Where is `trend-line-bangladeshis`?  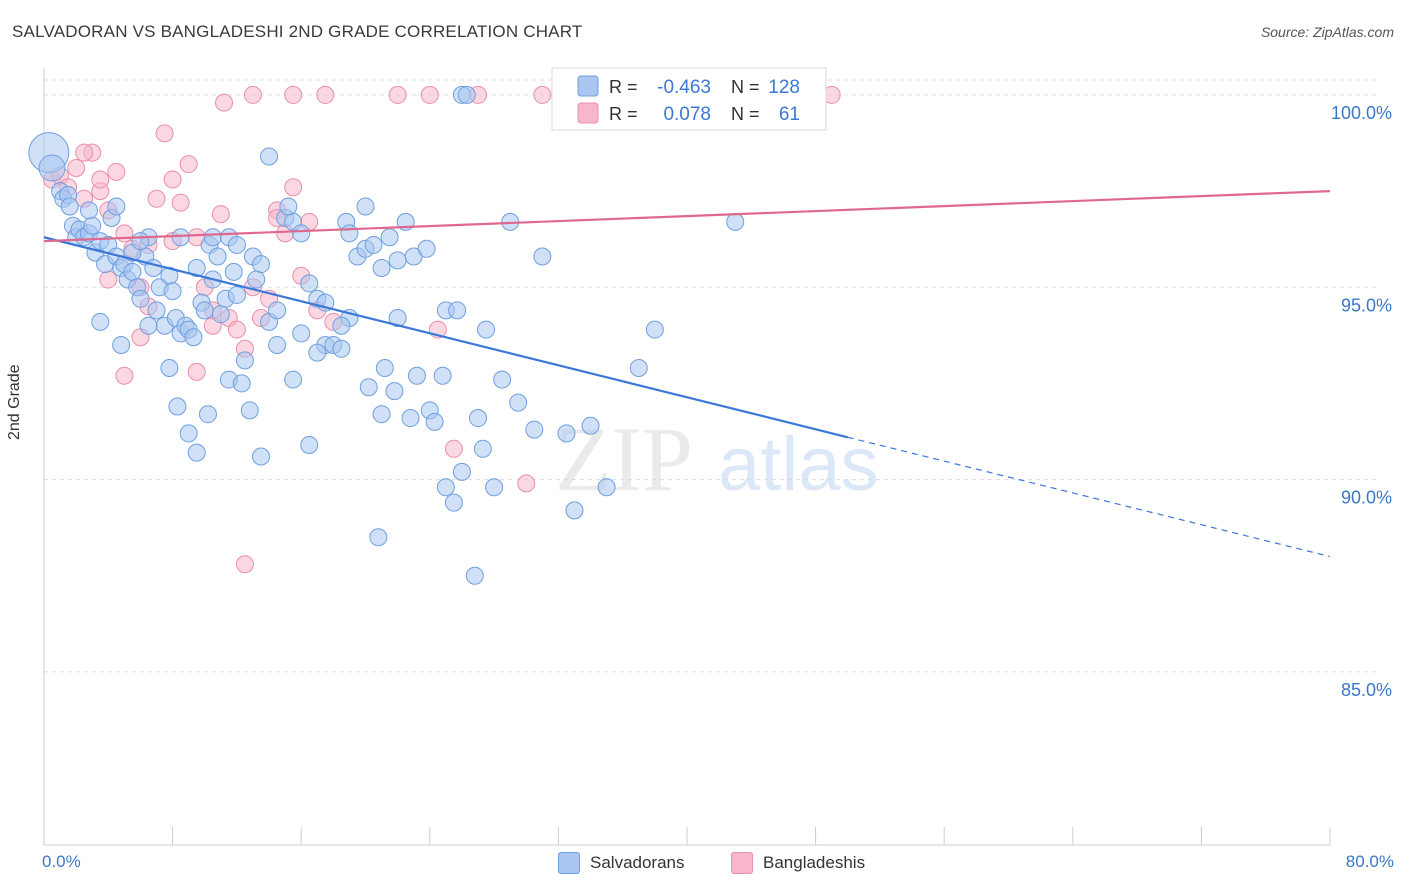
trend-line-bangladeshis is located at coordinates (687, 216).